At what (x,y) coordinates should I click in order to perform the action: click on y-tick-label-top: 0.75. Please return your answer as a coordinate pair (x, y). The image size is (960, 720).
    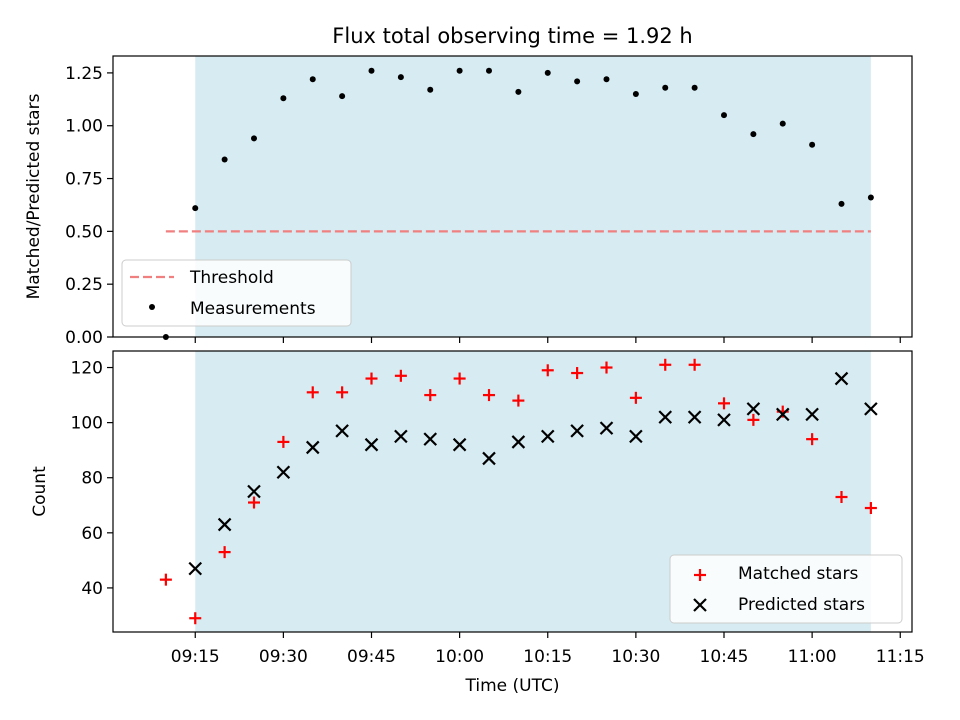
    Looking at the image, I should click on (84, 180).